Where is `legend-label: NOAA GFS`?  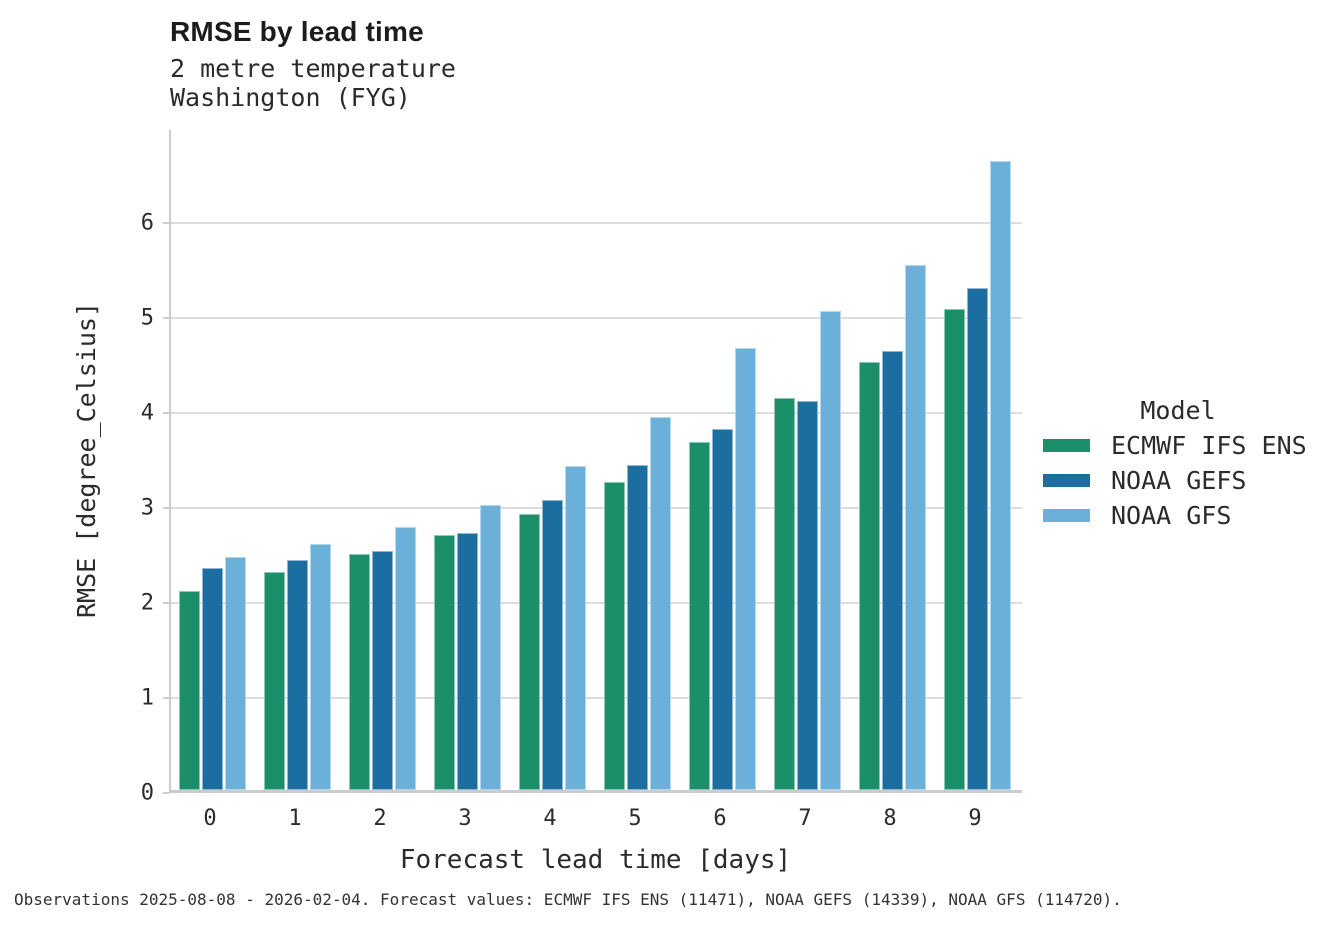 legend-label: NOAA GFS is located at coordinates (1171, 515).